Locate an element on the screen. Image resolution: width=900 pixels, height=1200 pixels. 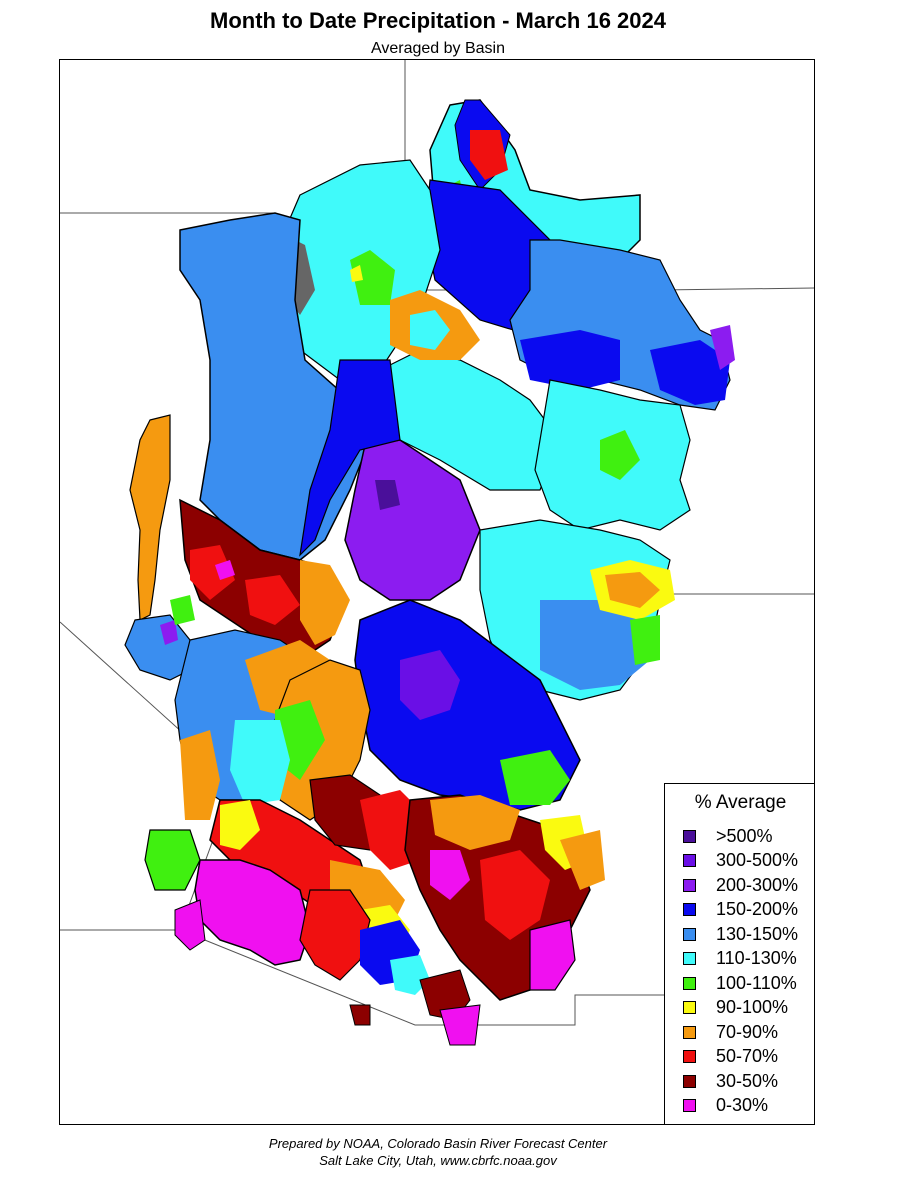
legend-item: 30-50% is located at coordinates (740, 1081).